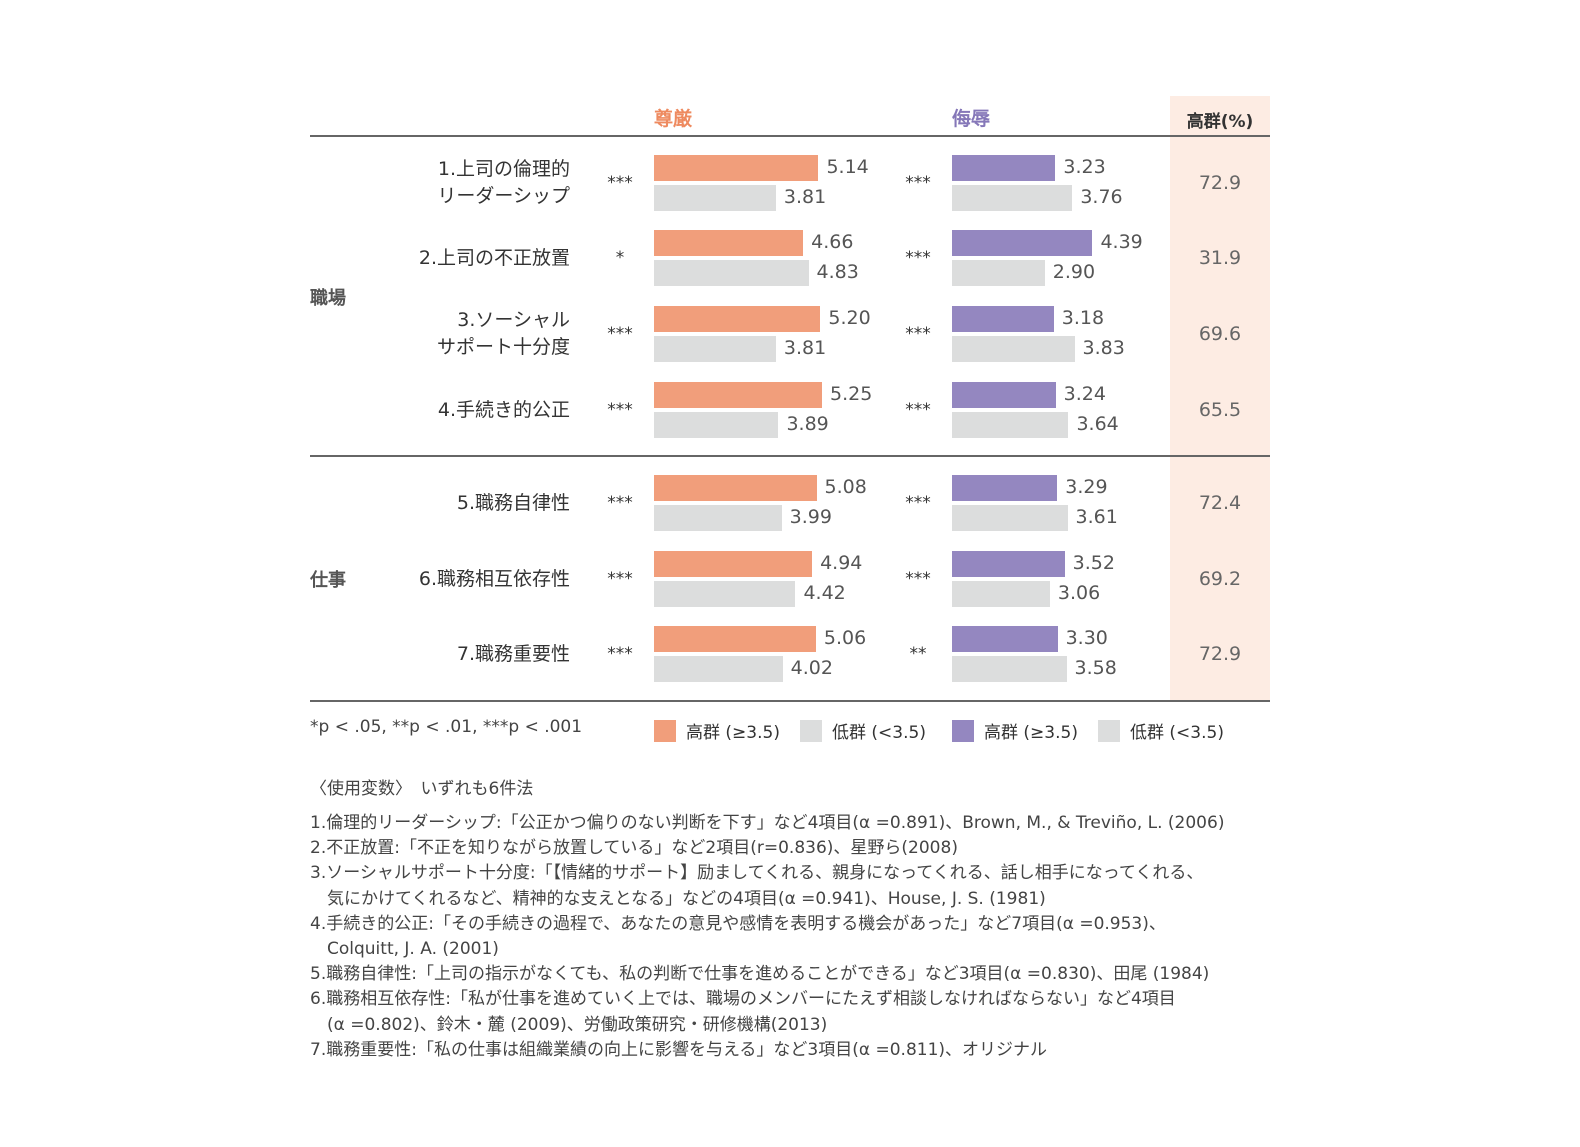  Describe the element at coordinates (513, 502) in the screenshot. I see `row-label: 5.職務自律性` at that location.